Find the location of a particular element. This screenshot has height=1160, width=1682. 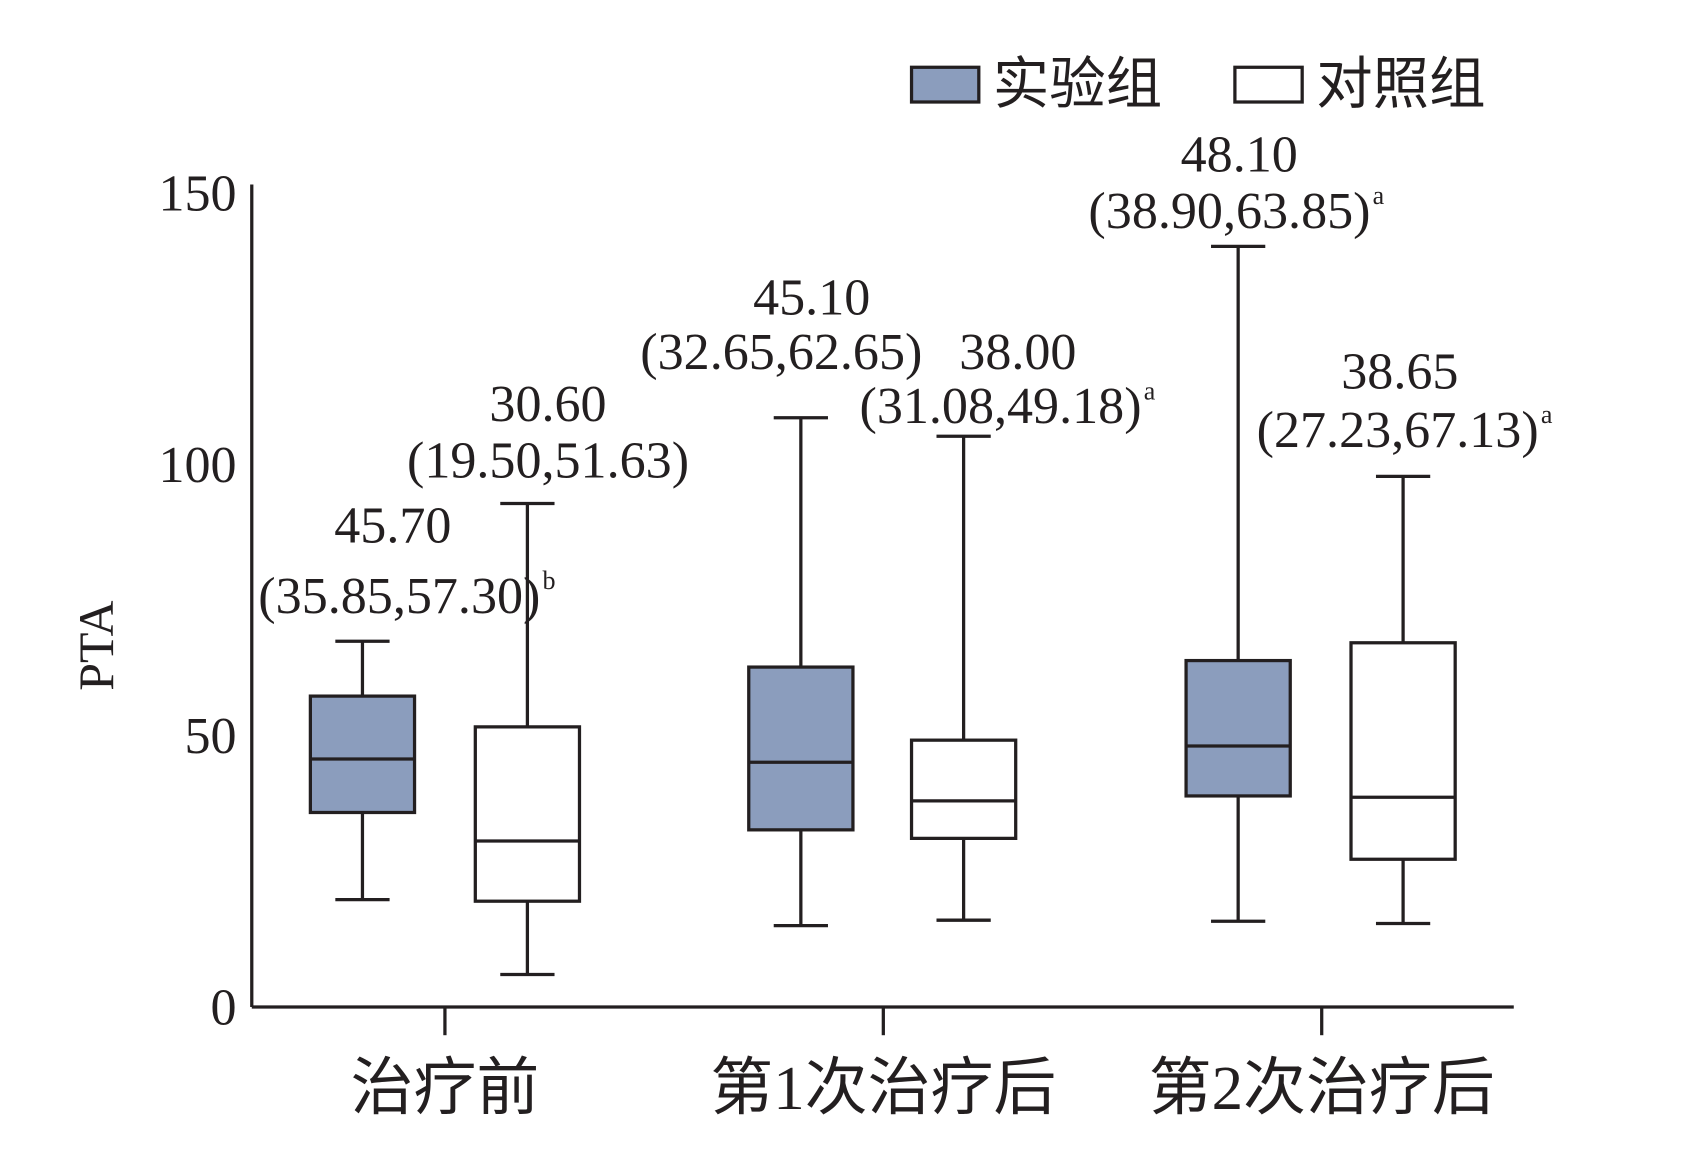

median-label: 48.10 is located at coordinates (1239, 154).